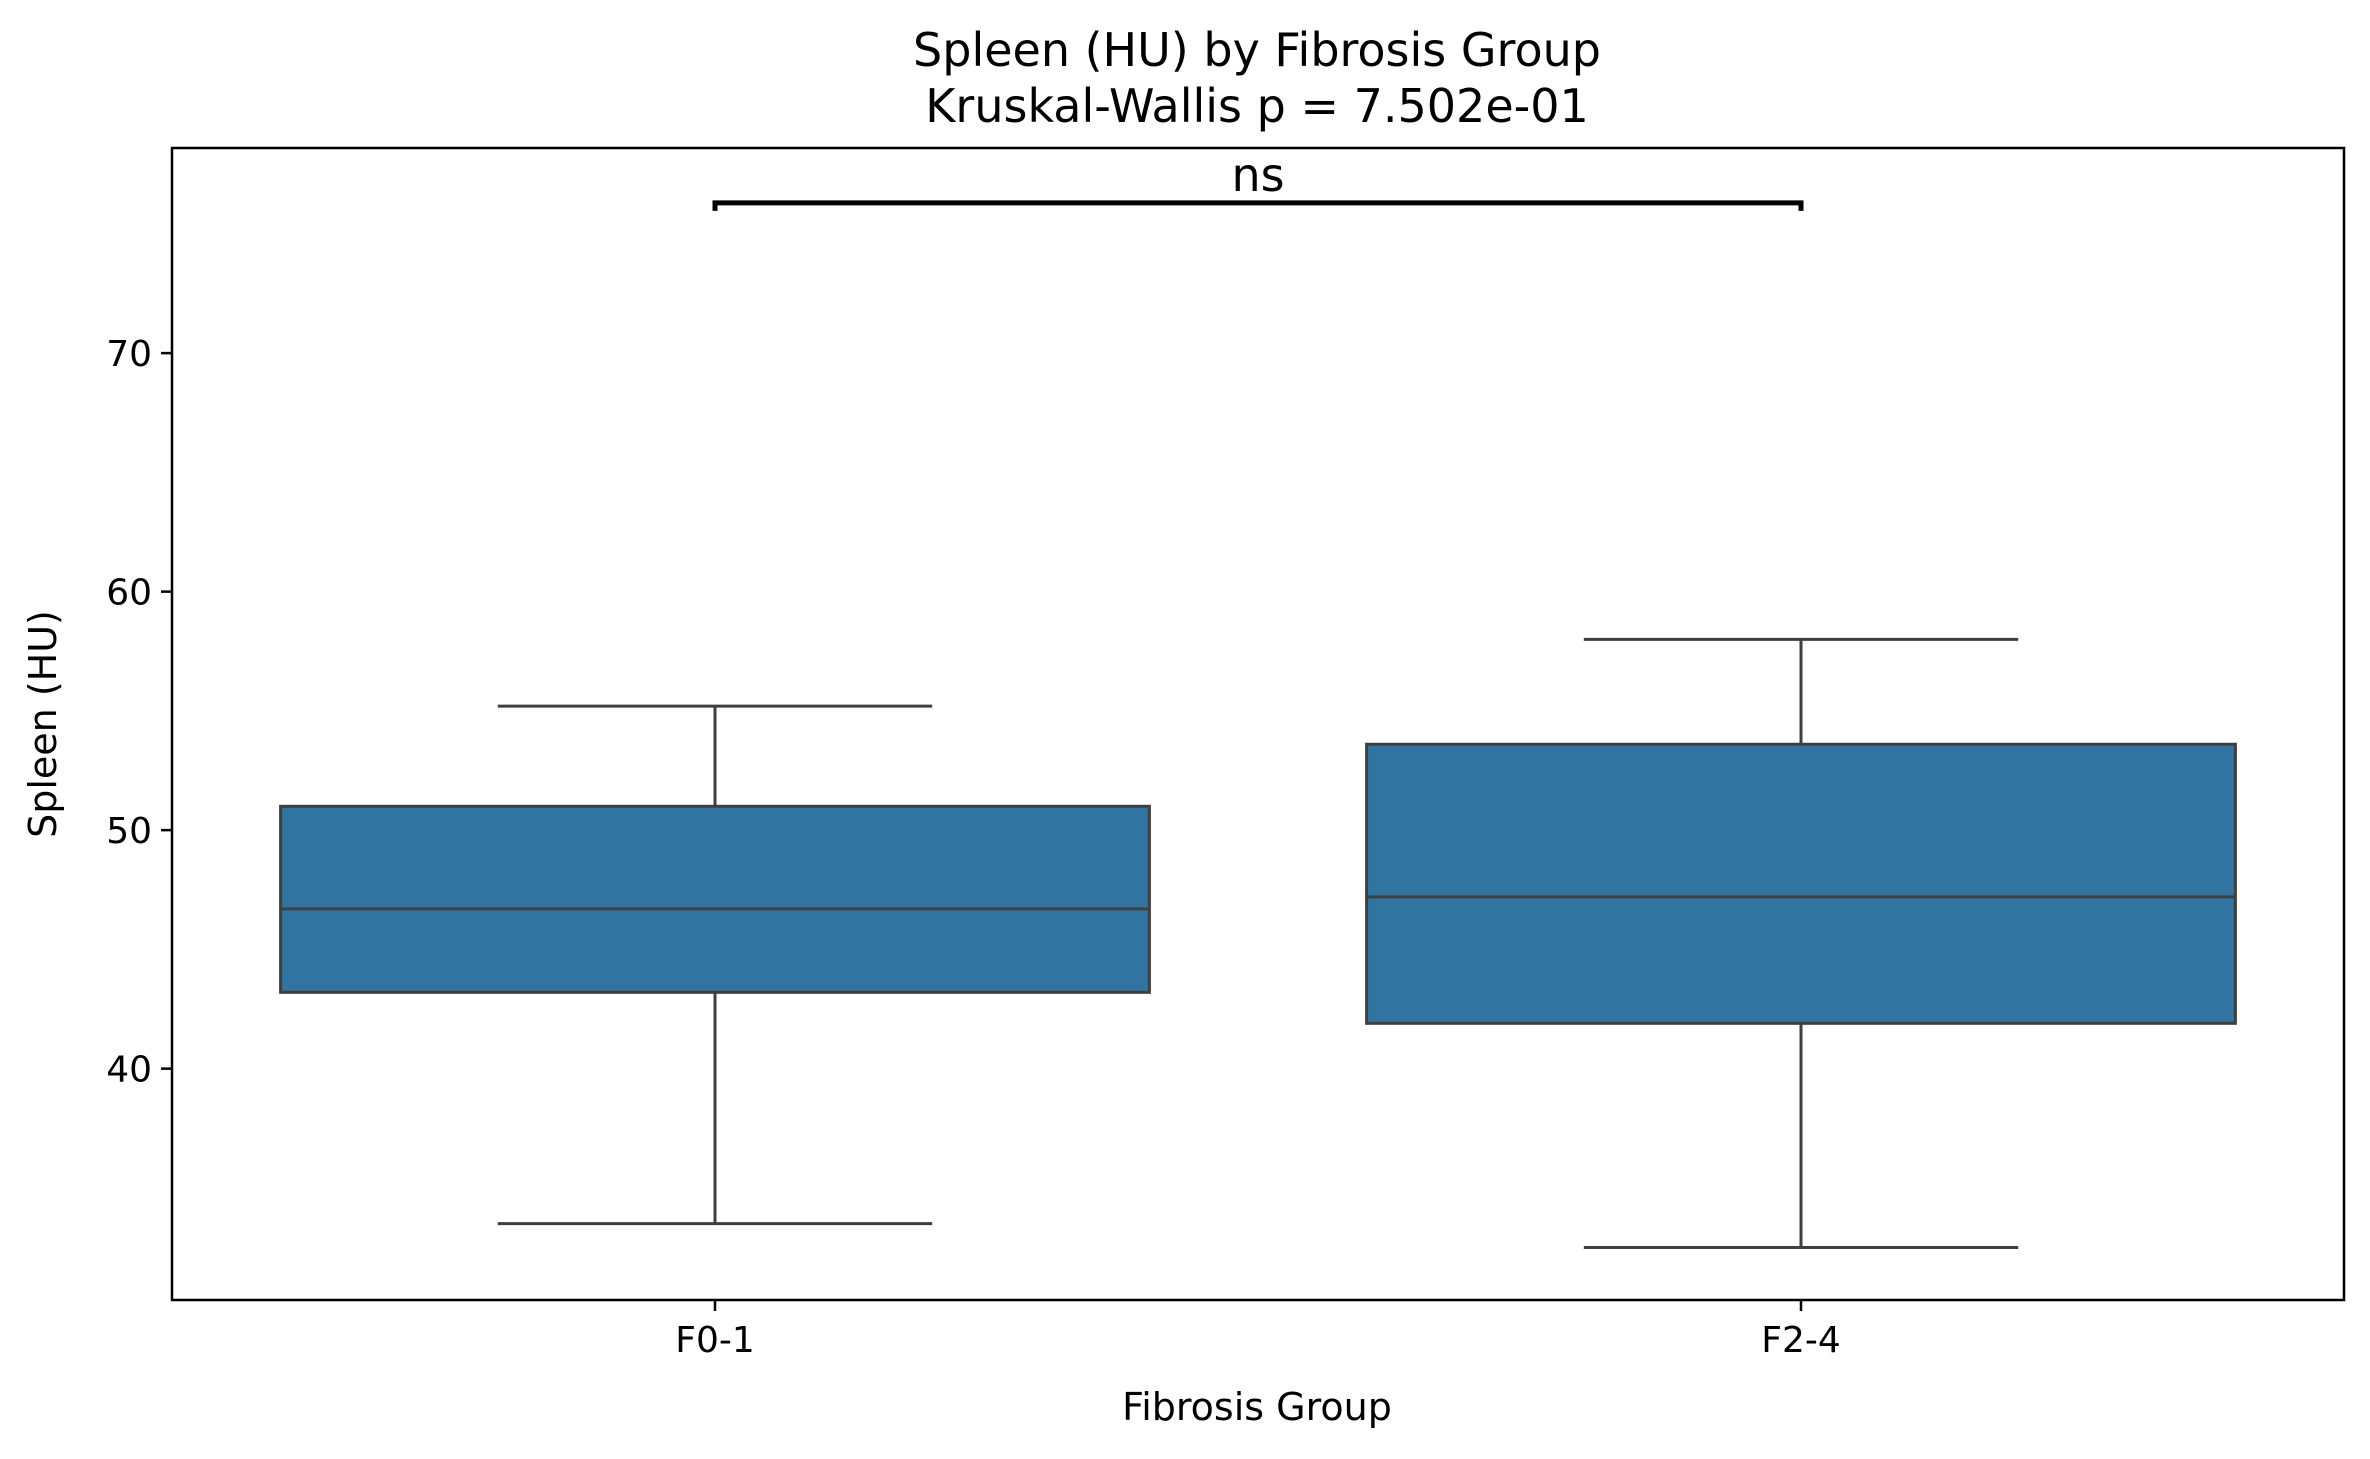 This screenshot has width=2370, height=1459. Describe the element at coordinates (129, 831) in the screenshot. I see `y-tick-label-50: 50` at that location.